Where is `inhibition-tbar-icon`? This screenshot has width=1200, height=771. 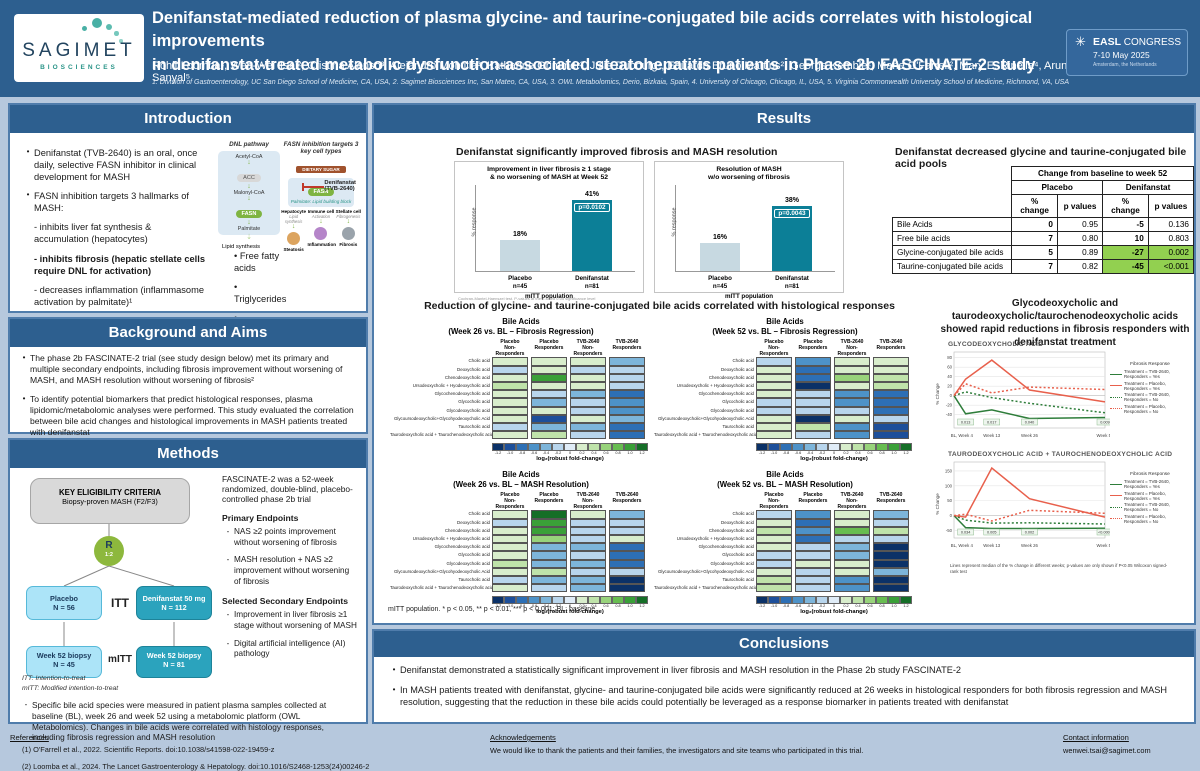
inhibition-tbar-icon is located at coordinates (313, 187).